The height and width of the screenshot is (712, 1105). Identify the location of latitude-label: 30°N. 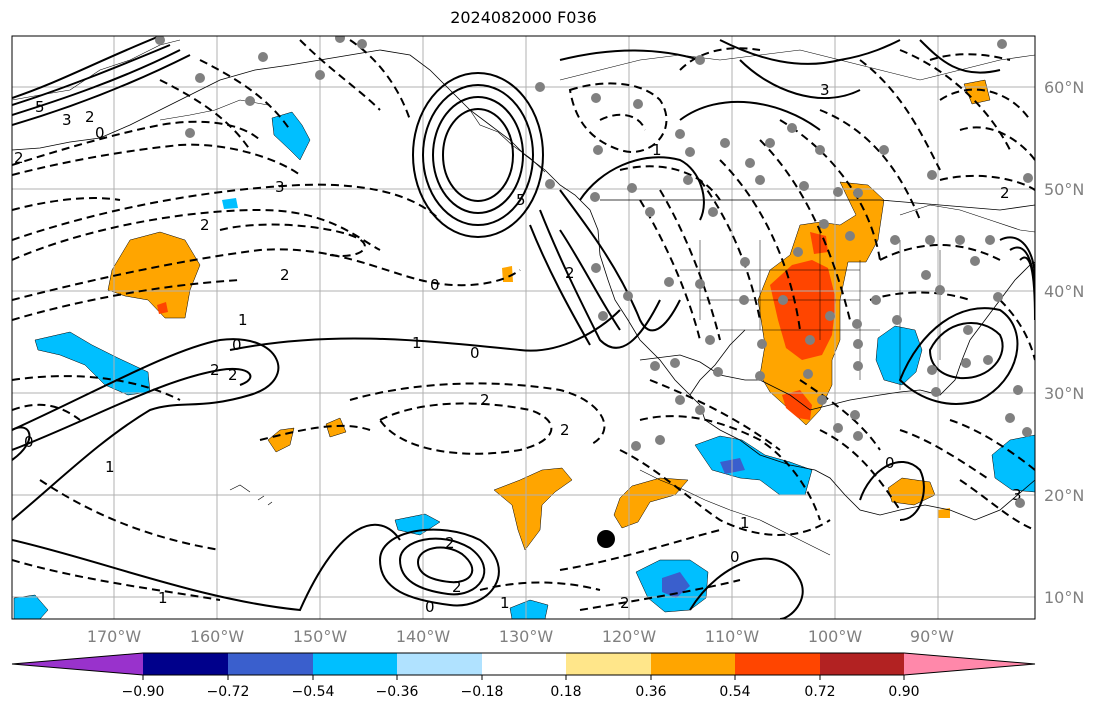
(1064, 393).